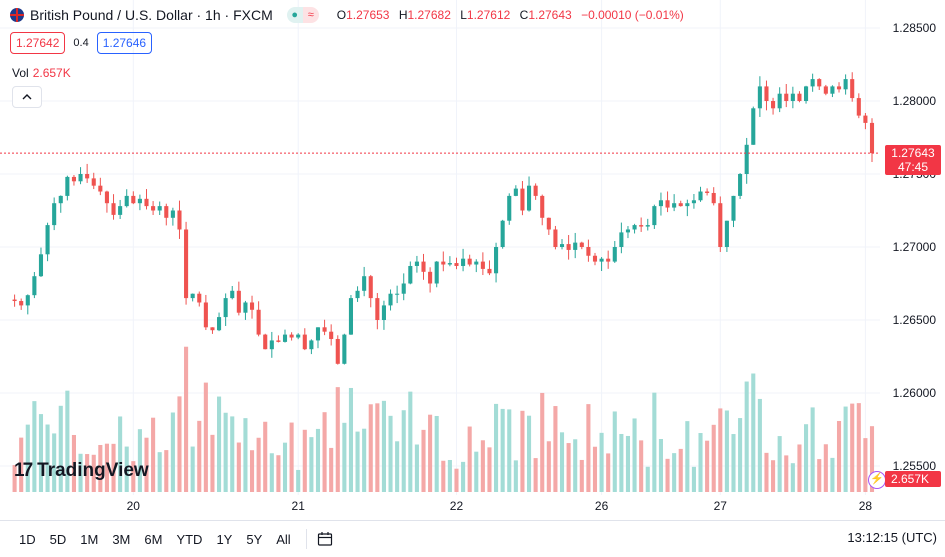 Image resolution: width=945 pixels, height=557 pixels. What do you see at coordinates (81, 471) in the screenshot?
I see `tradingview-logo: 17 TradingView` at bounding box center [81, 471].